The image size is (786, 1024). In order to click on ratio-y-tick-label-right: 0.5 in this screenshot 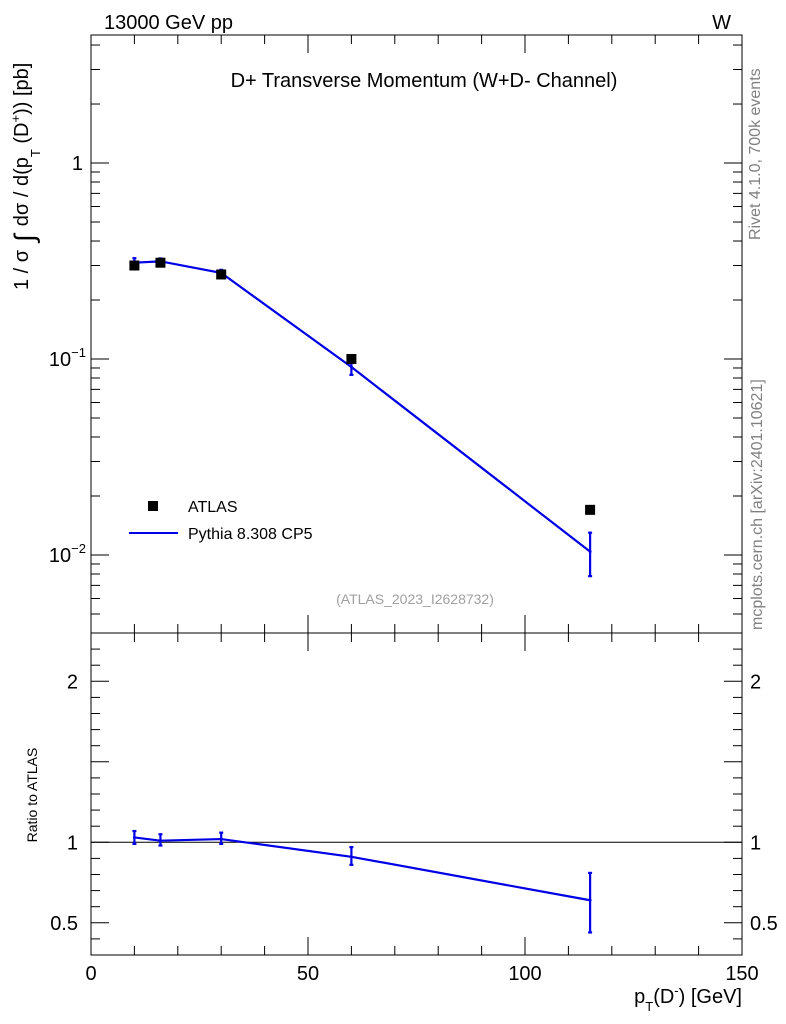, I will do `click(764, 924)`.